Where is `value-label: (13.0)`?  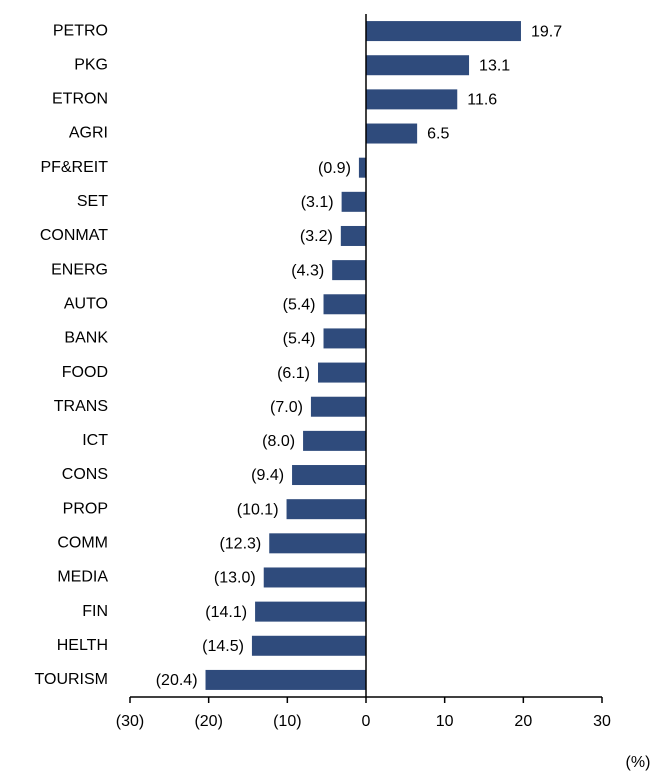
value-label: (13.0) is located at coordinates (235, 578).